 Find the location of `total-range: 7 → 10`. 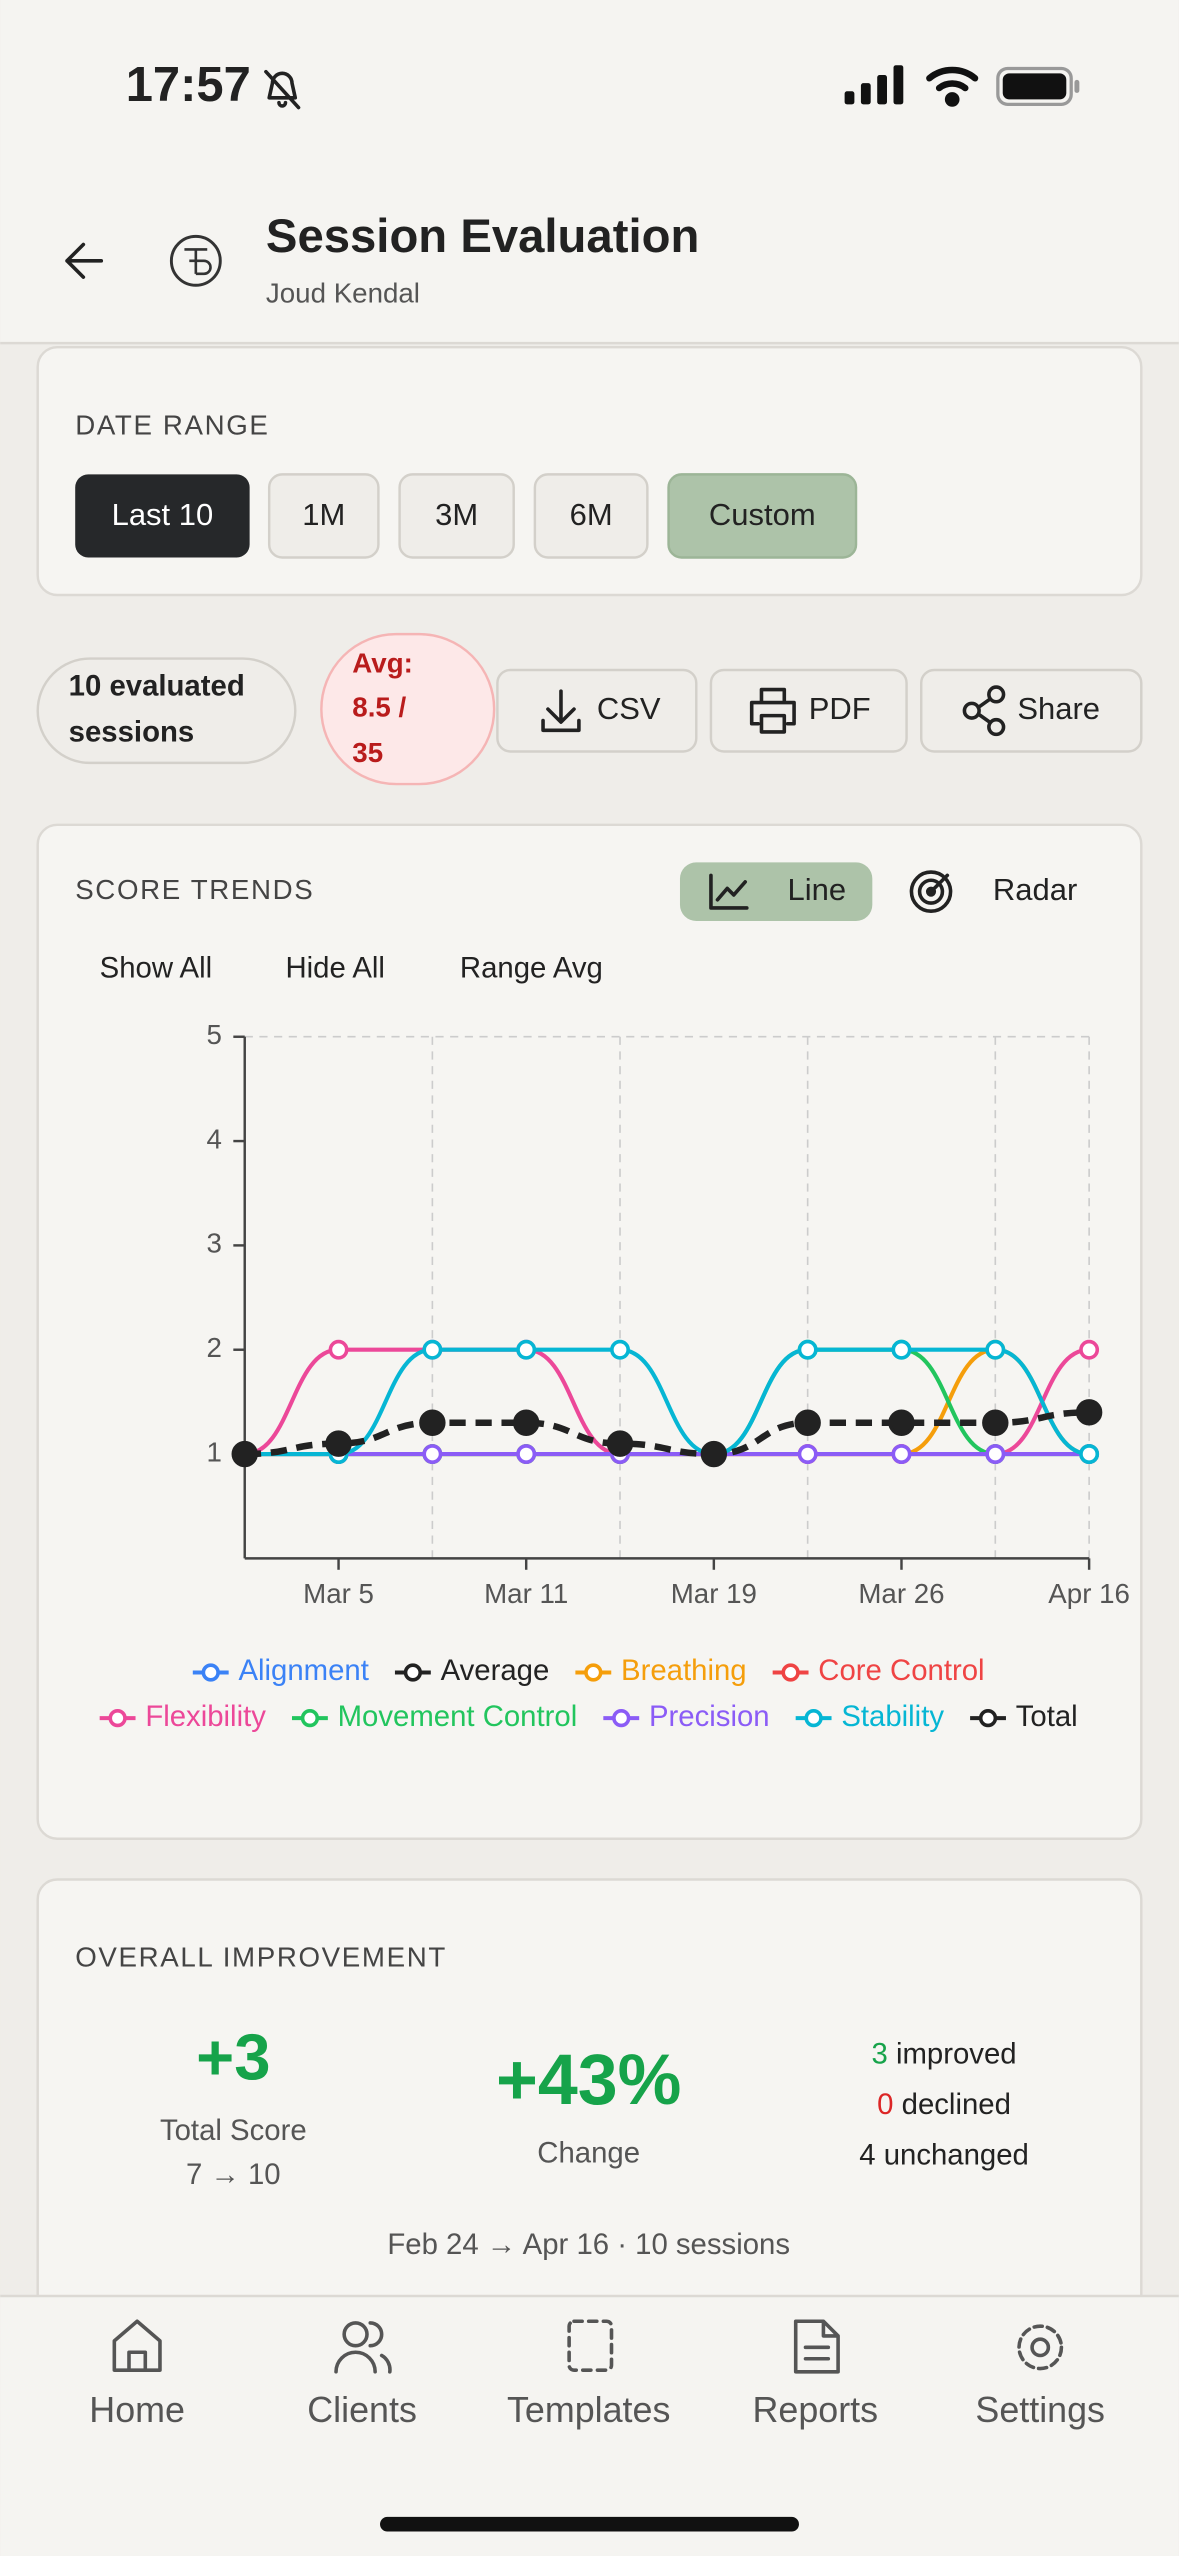

total-range: 7 → 10 is located at coordinates (233, 2174).